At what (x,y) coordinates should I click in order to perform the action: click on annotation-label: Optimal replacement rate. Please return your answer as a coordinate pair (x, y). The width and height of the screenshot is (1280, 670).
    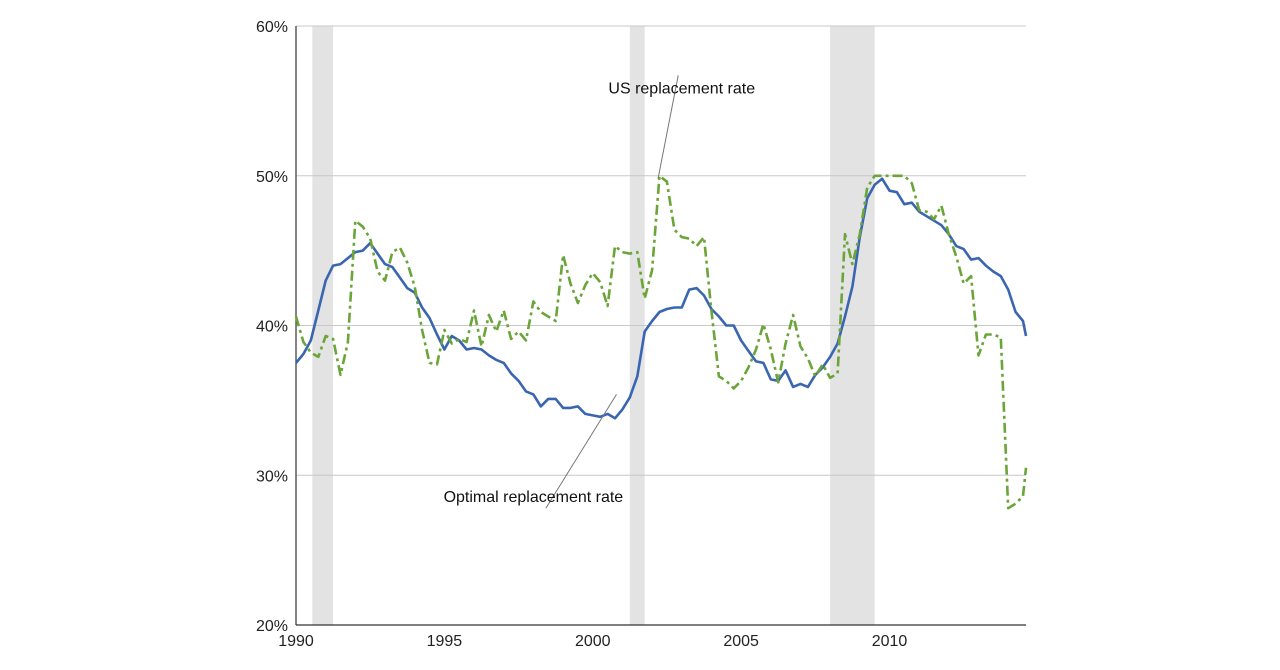
    Looking at the image, I should click on (534, 497).